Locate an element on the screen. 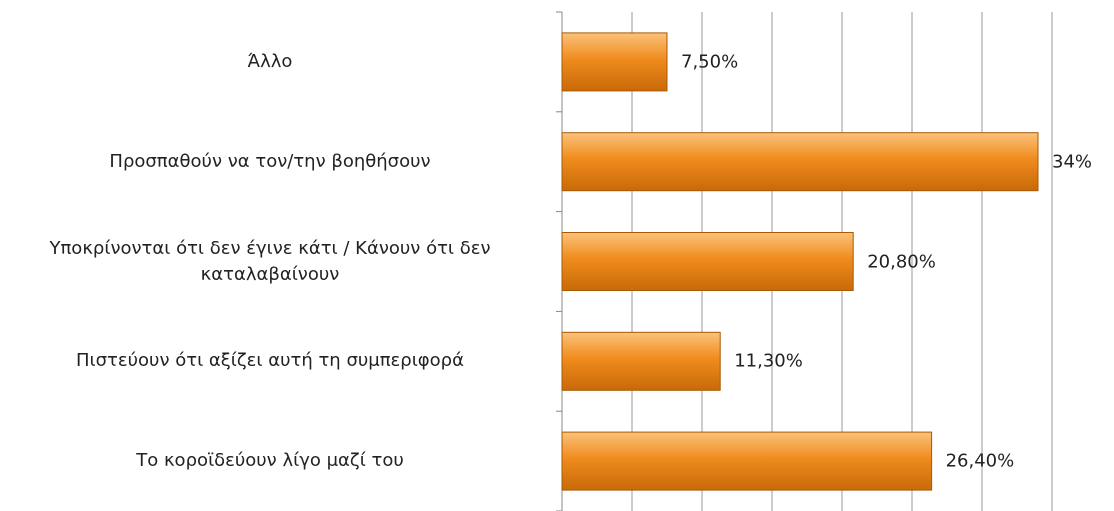 The image size is (1114, 511). value-label: 34% is located at coordinates (1072, 162).